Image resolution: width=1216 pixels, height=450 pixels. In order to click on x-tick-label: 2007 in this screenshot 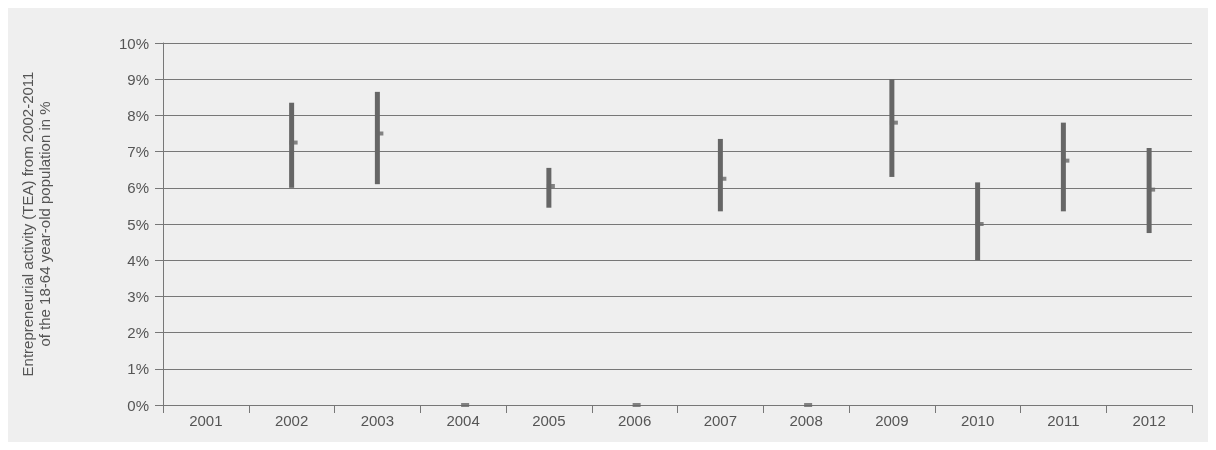, I will do `click(720, 420)`.